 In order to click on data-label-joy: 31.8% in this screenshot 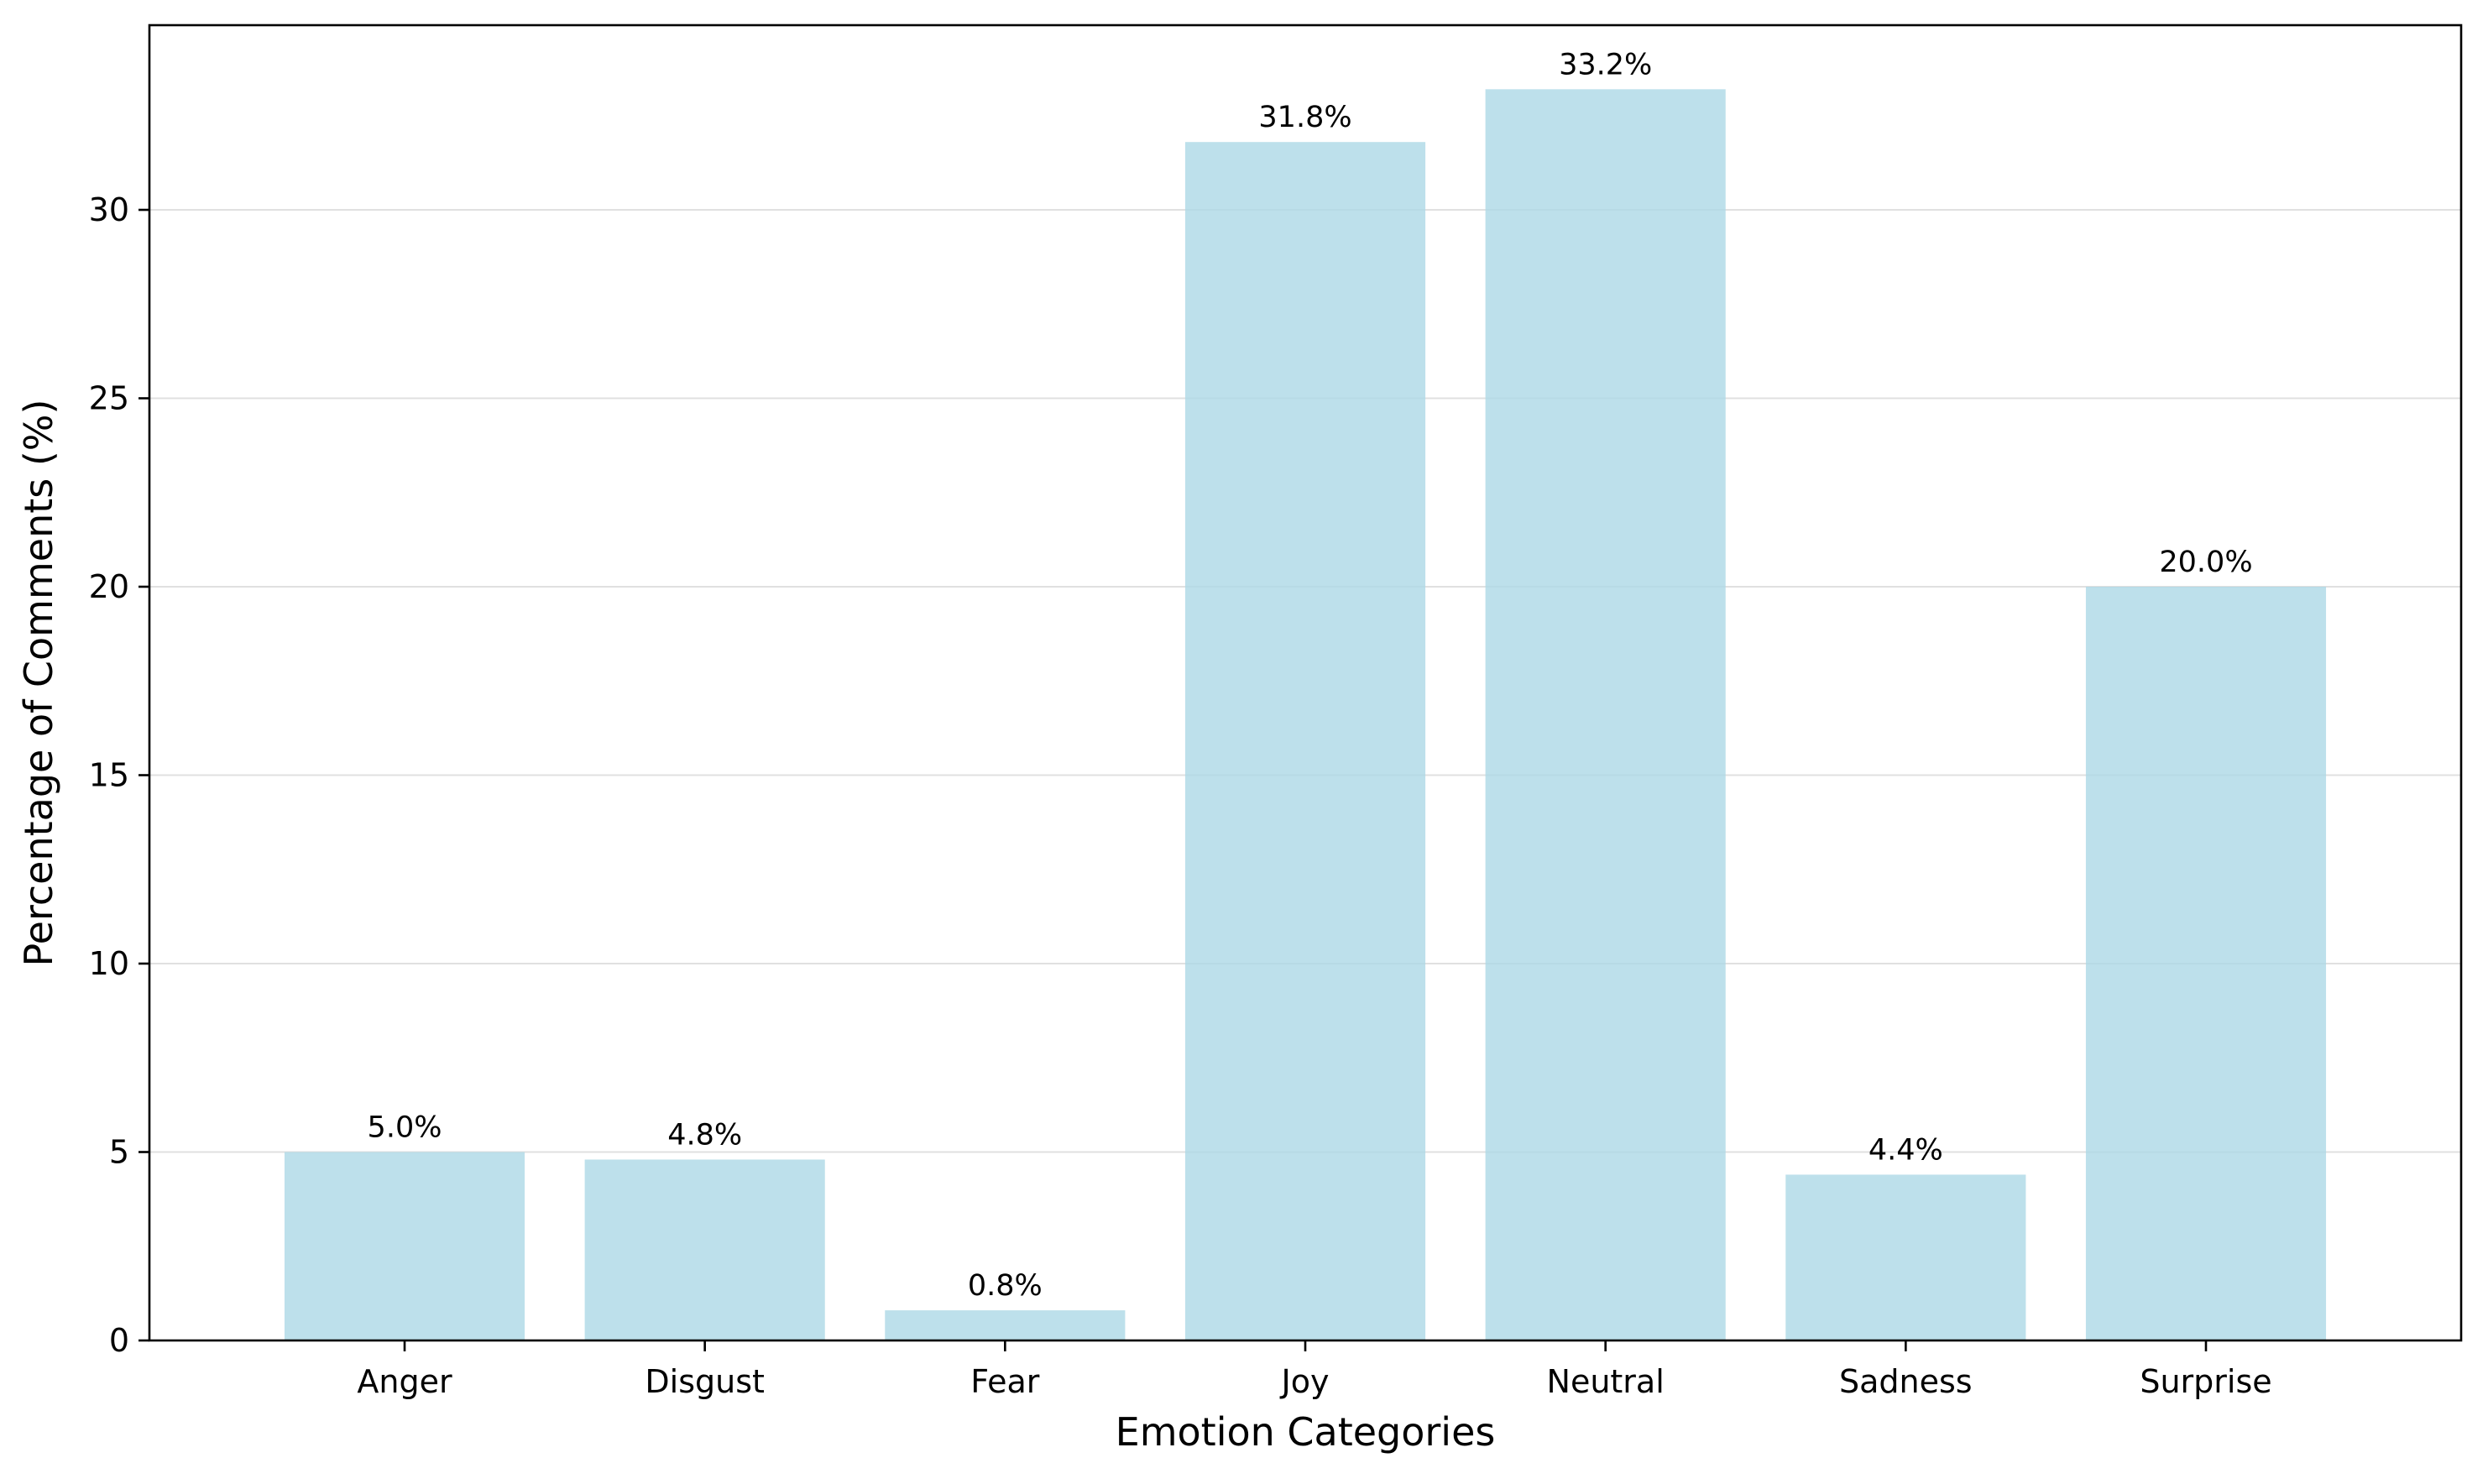, I will do `click(1304, 117)`.